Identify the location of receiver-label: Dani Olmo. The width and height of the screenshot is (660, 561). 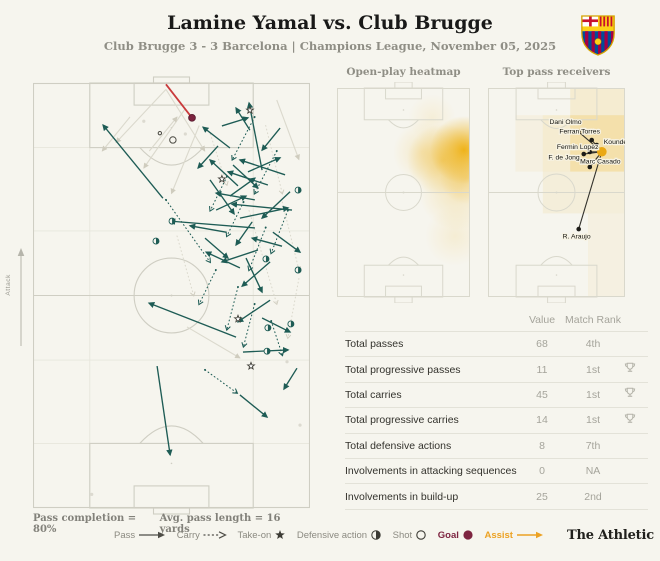
(565, 122).